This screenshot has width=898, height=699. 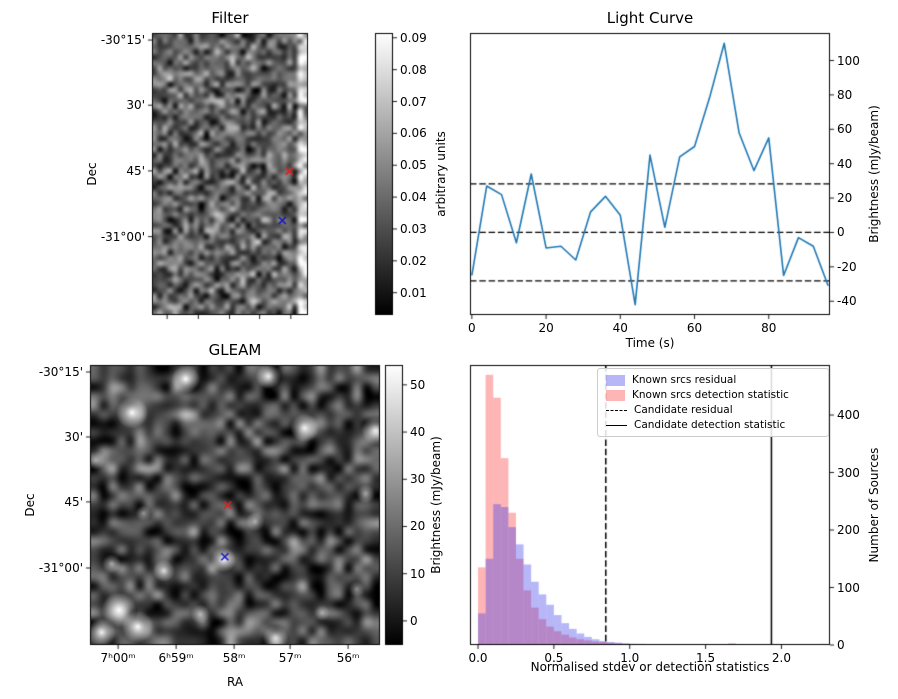 What do you see at coordinates (413, 228) in the screenshot?
I see `filter-colorbar-tick-label: 0.03` at bounding box center [413, 228].